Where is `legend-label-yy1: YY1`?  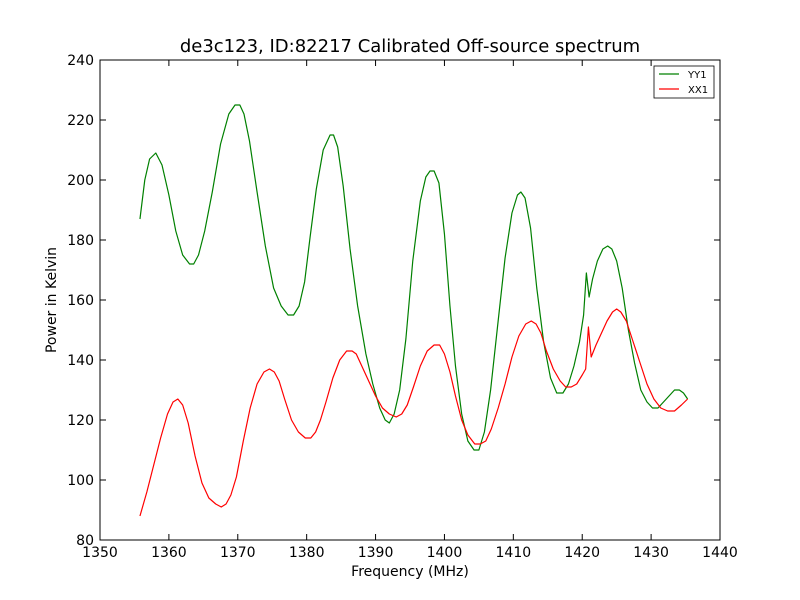
legend-label-yy1: YY1 is located at coordinates (697, 75).